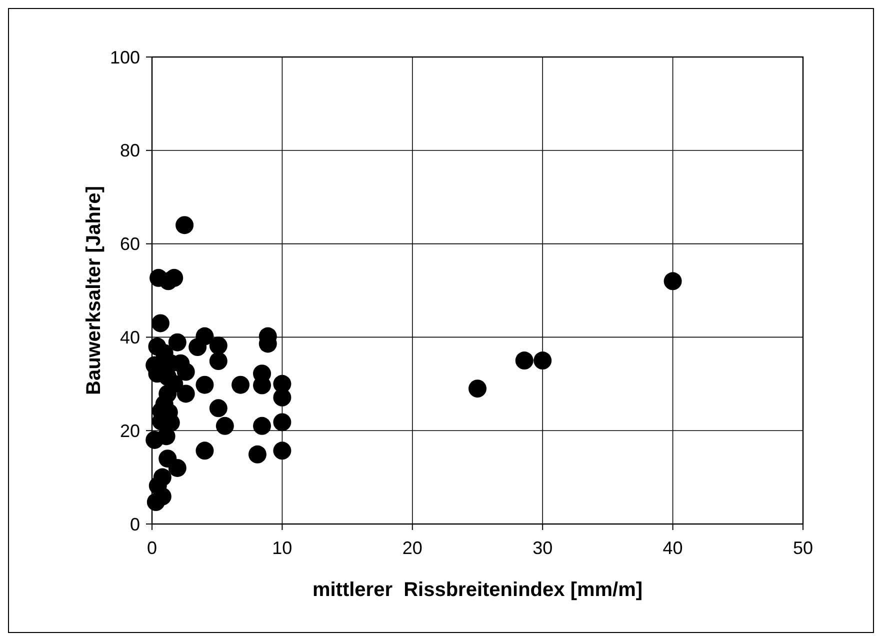 Image resolution: width=882 pixels, height=641 pixels. Describe the element at coordinates (282, 548) in the screenshot. I see `x-tick-label: 10` at that location.